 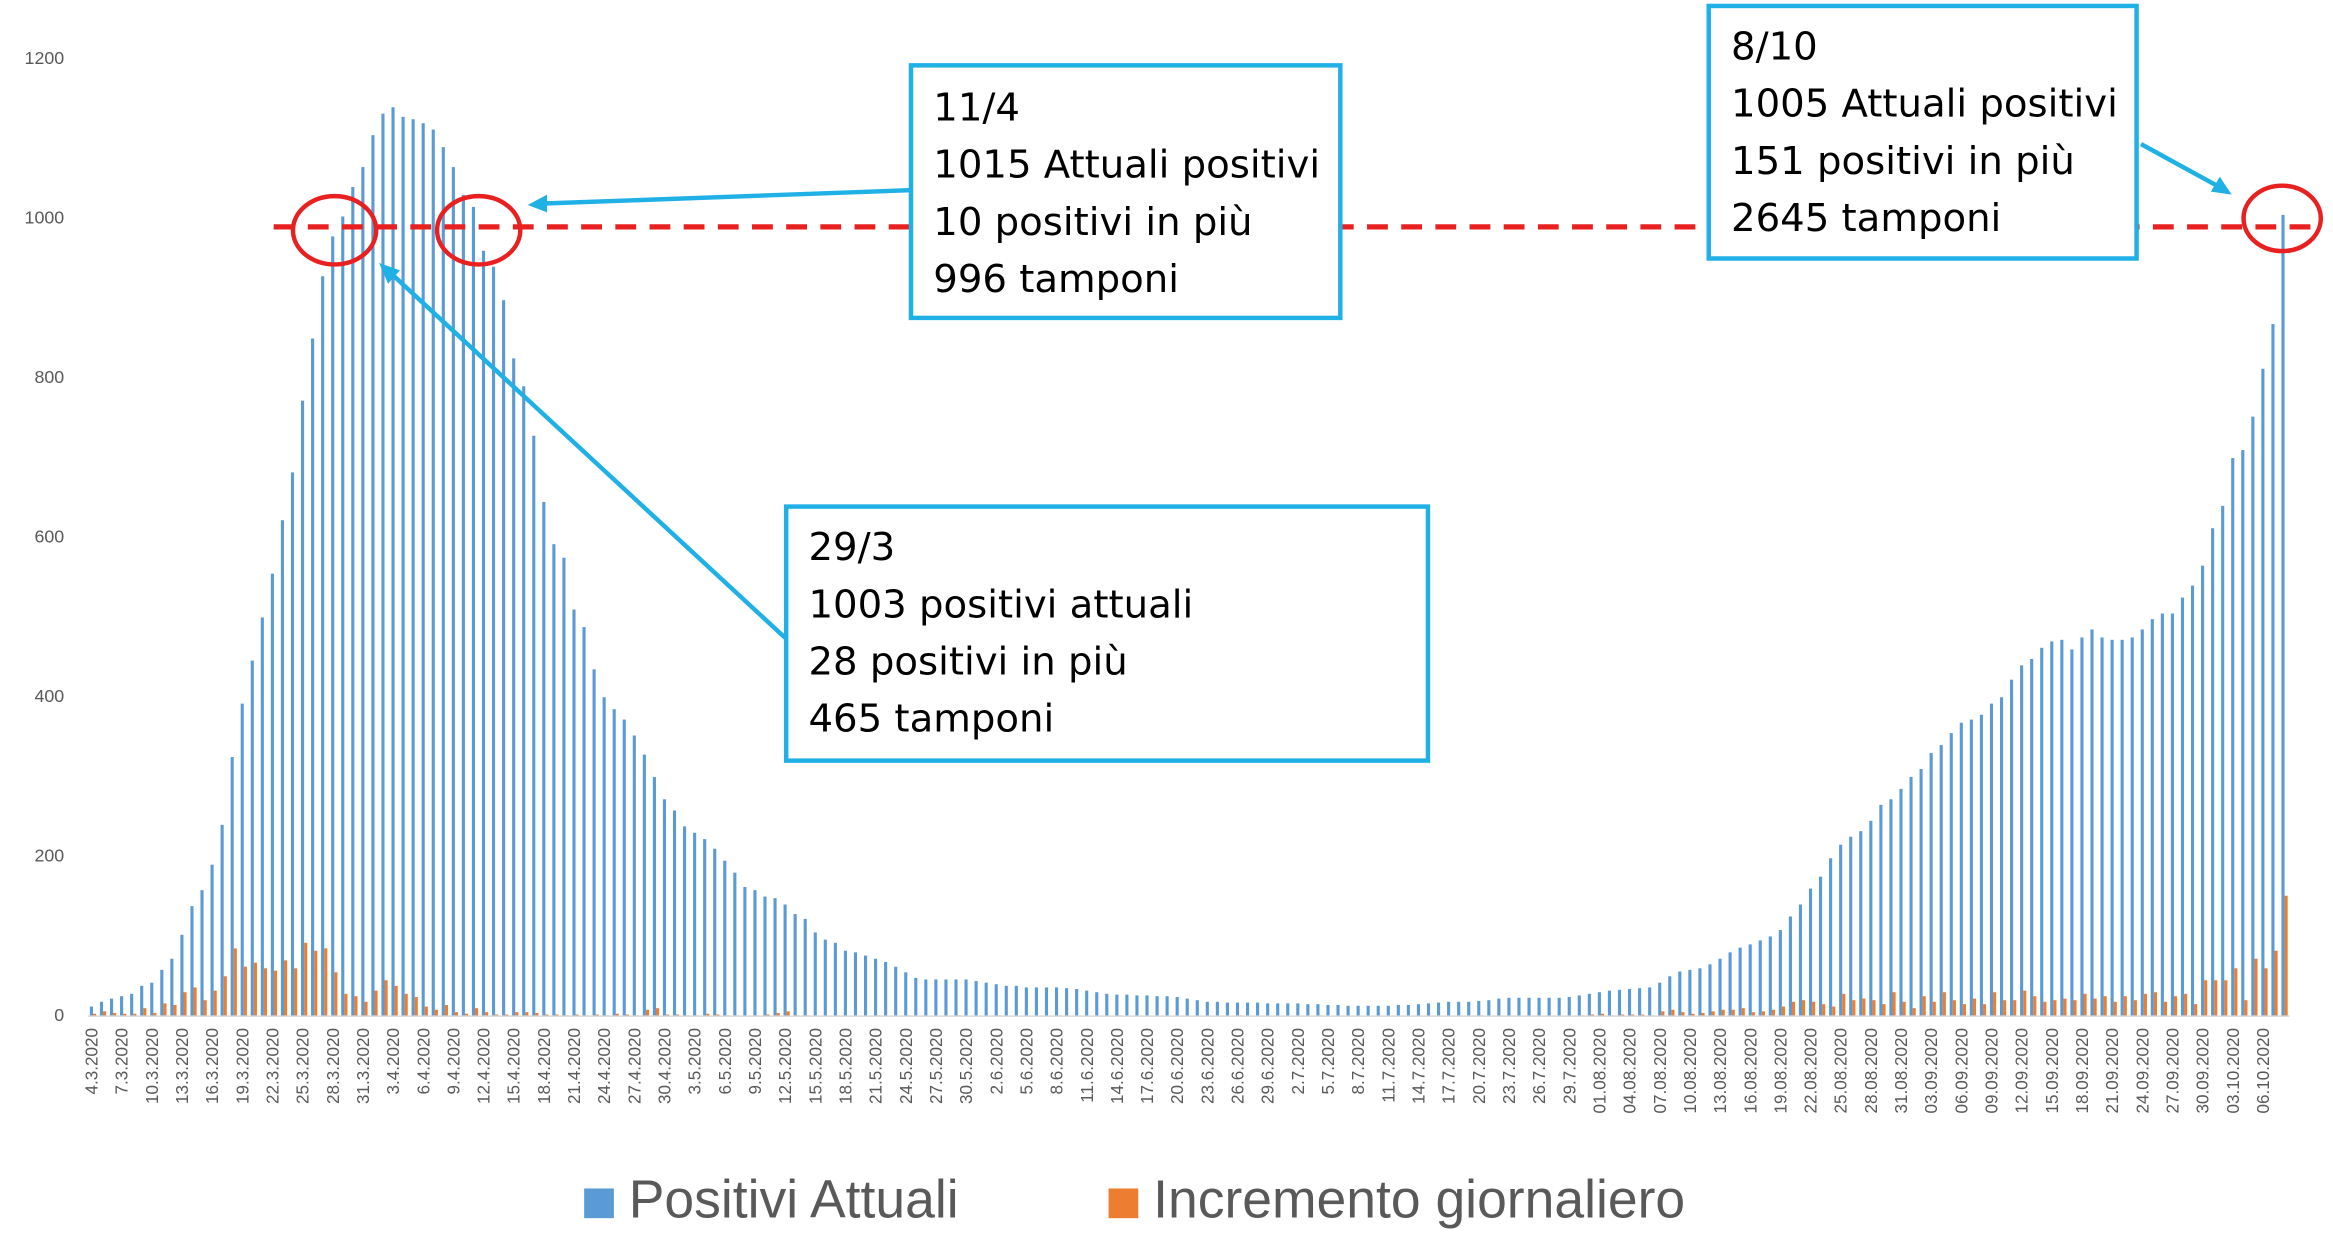 What do you see at coordinates (725, 1061) in the screenshot?
I see `x-tick-label: 6.5.2020` at bounding box center [725, 1061].